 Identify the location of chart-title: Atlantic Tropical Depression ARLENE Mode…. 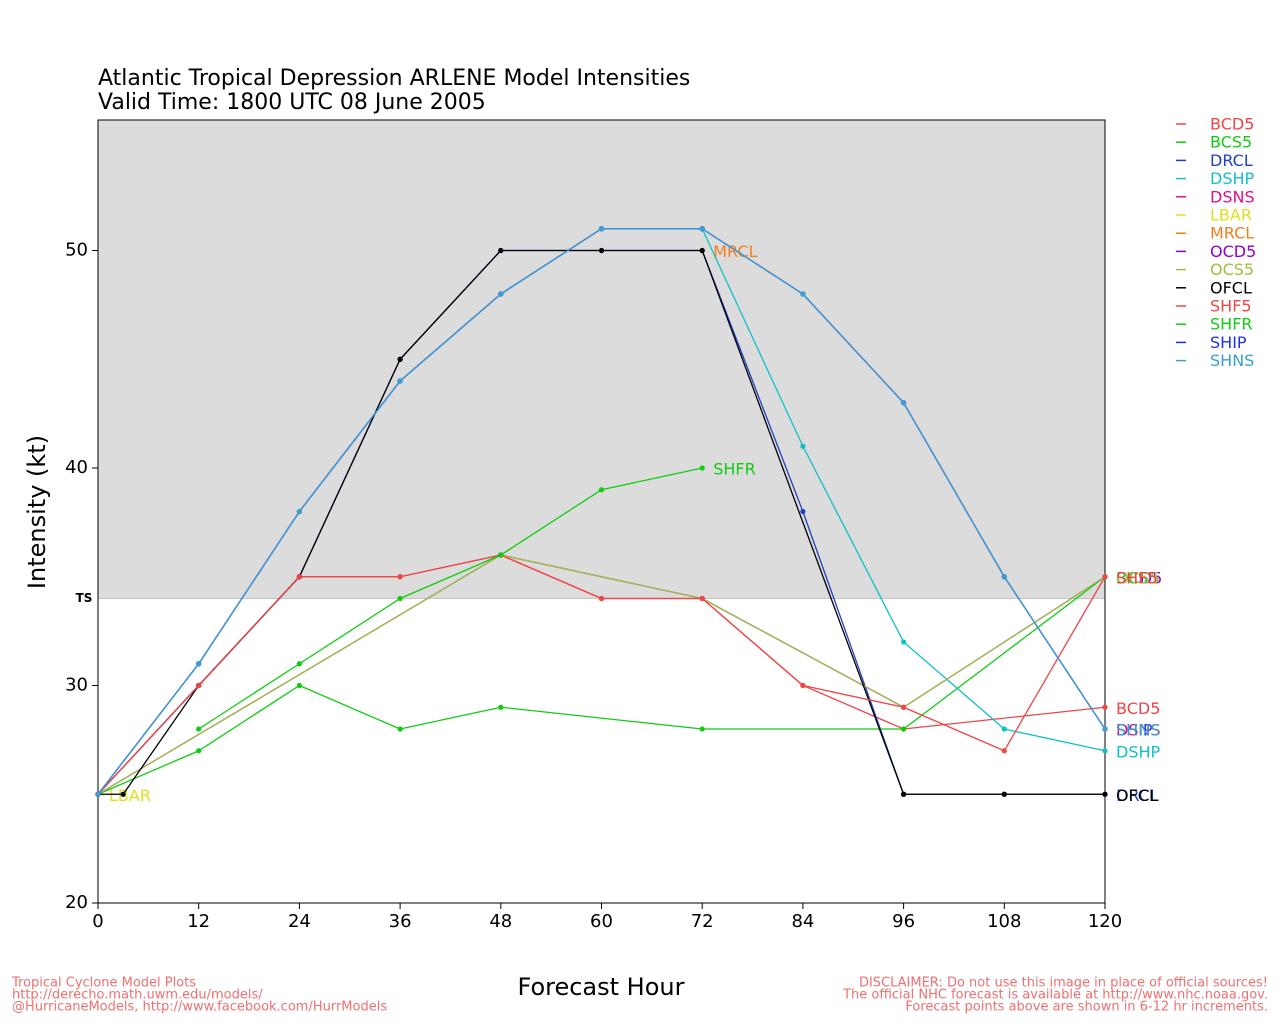
(394, 78).